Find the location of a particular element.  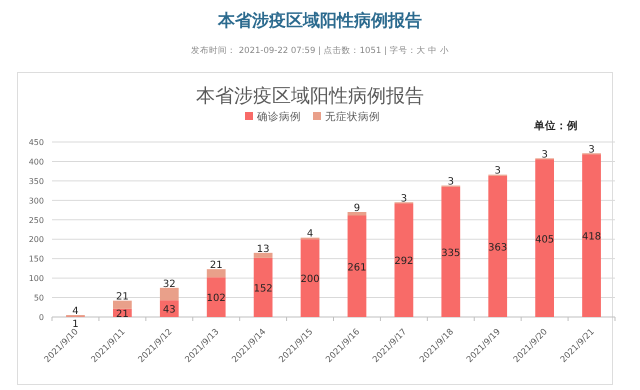

data-label: 418 is located at coordinates (592, 237).